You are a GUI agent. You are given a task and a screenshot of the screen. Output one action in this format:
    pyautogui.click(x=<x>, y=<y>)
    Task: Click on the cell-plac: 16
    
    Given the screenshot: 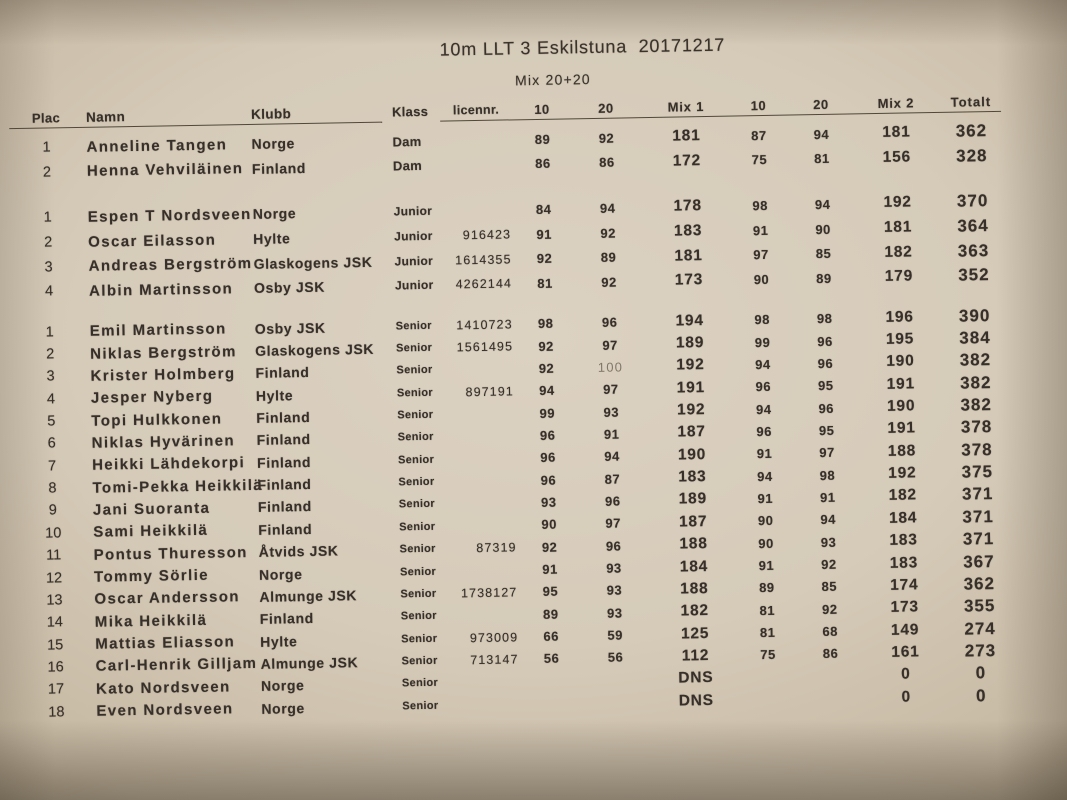 What is the action you would take?
    pyautogui.click(x=55, y=667)
    